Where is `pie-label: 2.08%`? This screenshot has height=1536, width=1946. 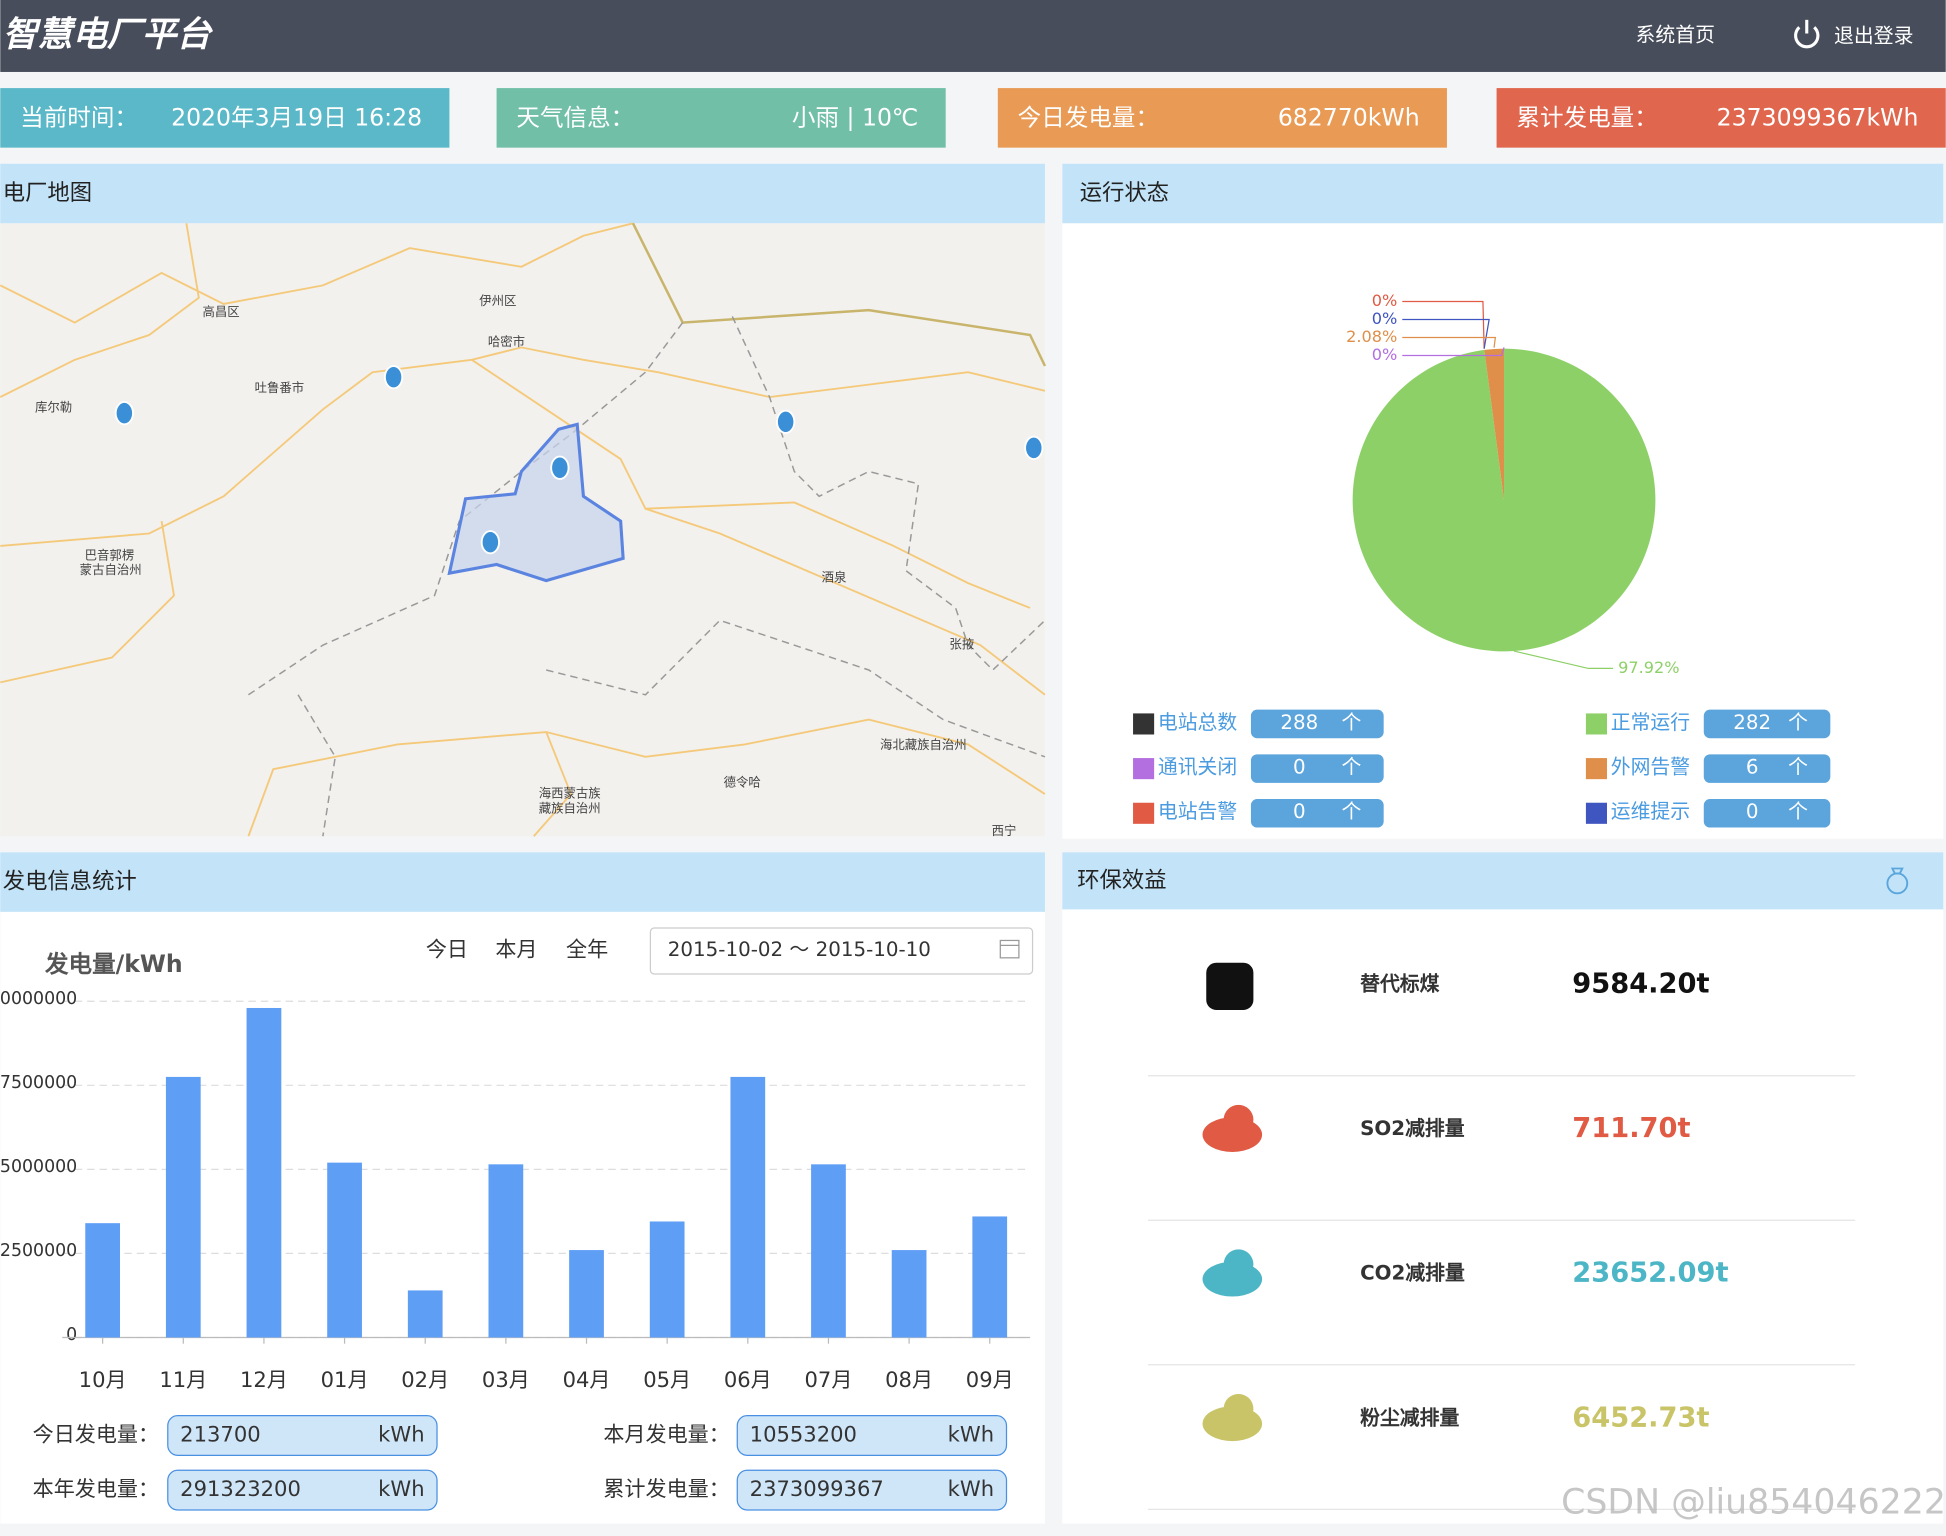
pie-label: 2.08% is located at coordinates (1371, 336).